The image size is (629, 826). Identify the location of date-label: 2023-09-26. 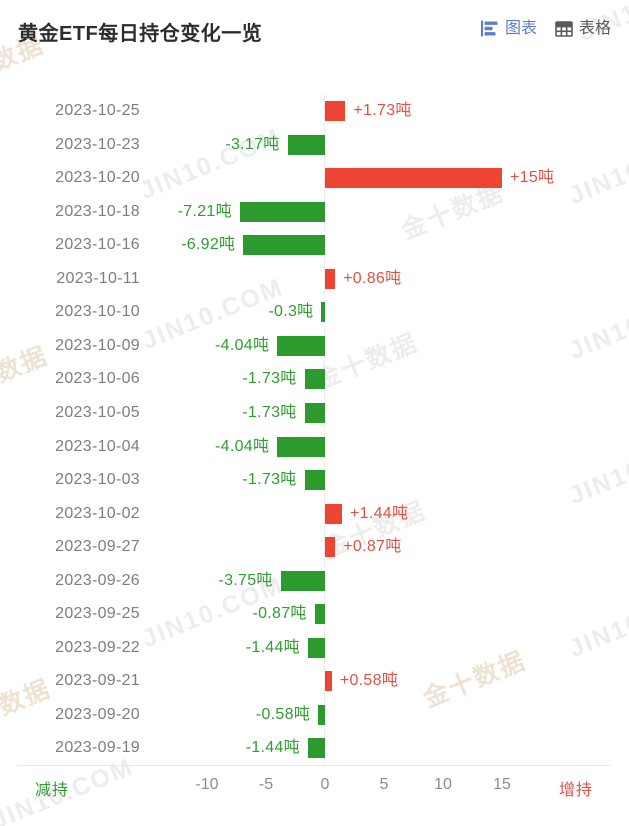
(97, 580).